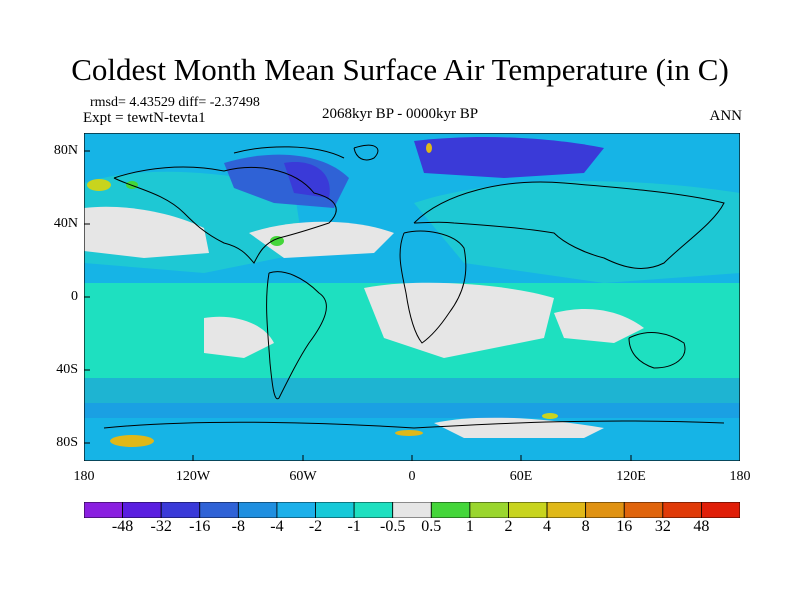  What do you see at coordinates (99, 185) in the screenshot?
I see `warm-patch-alaska` at bounding box center [99, 185].